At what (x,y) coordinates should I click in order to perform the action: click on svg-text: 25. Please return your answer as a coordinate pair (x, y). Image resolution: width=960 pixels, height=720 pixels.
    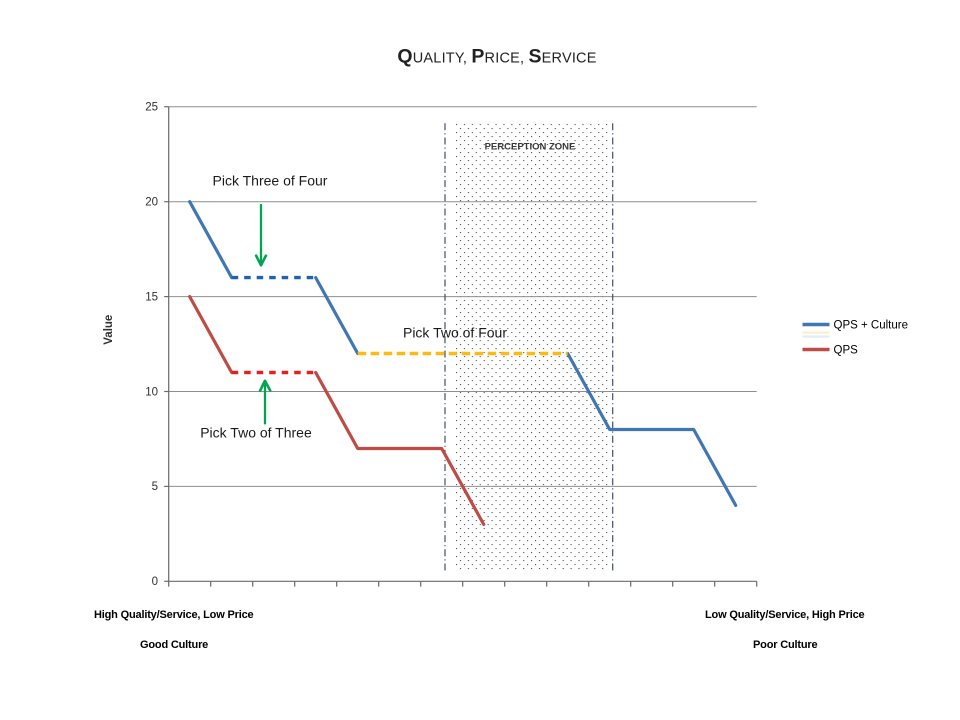
    Looking at the image, I should click on (151, 108).